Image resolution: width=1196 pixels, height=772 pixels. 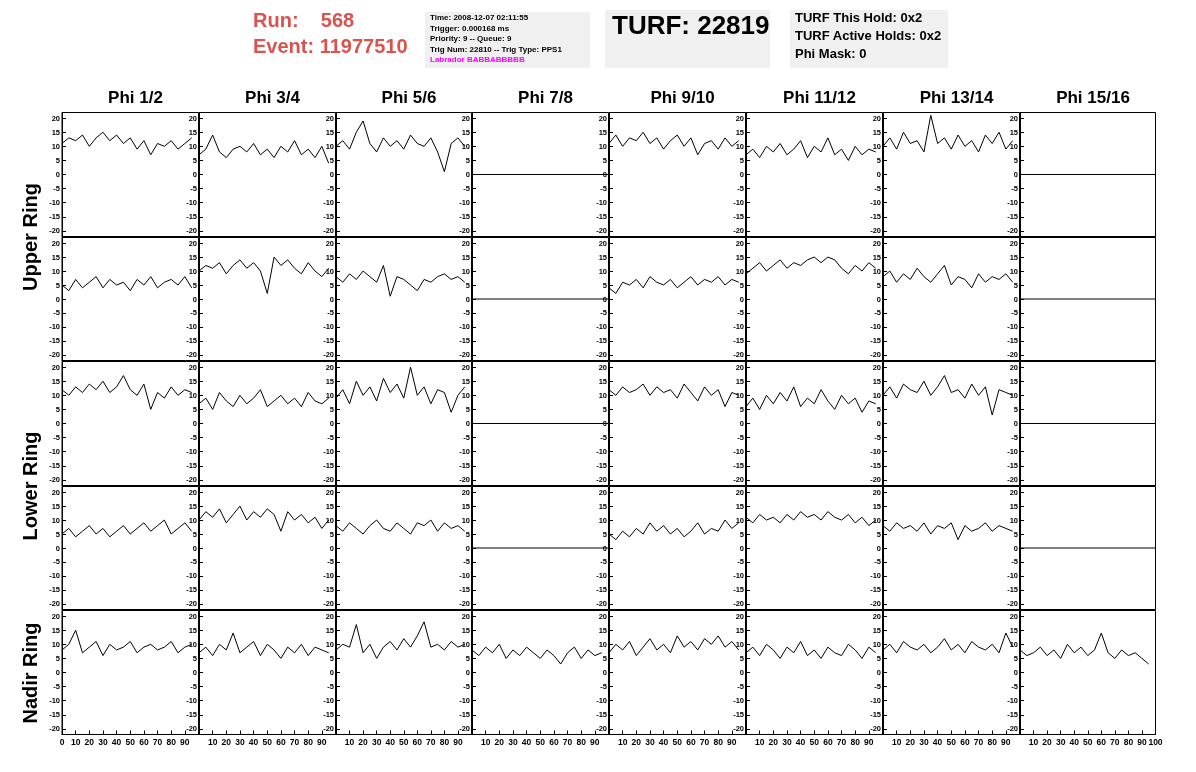 I want to click on y-axis-title: Upper Ring, so click(x=30, y=236).